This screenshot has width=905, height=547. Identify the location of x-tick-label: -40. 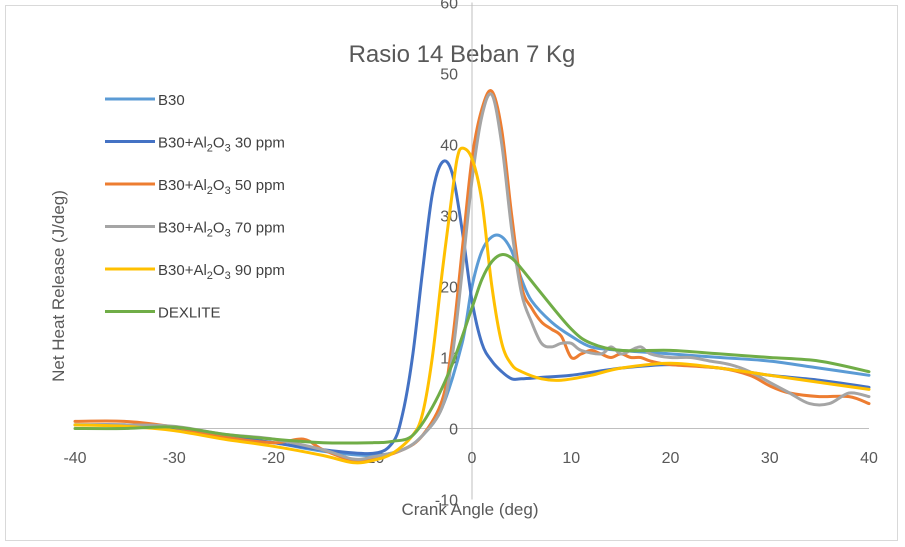
(74, 458).